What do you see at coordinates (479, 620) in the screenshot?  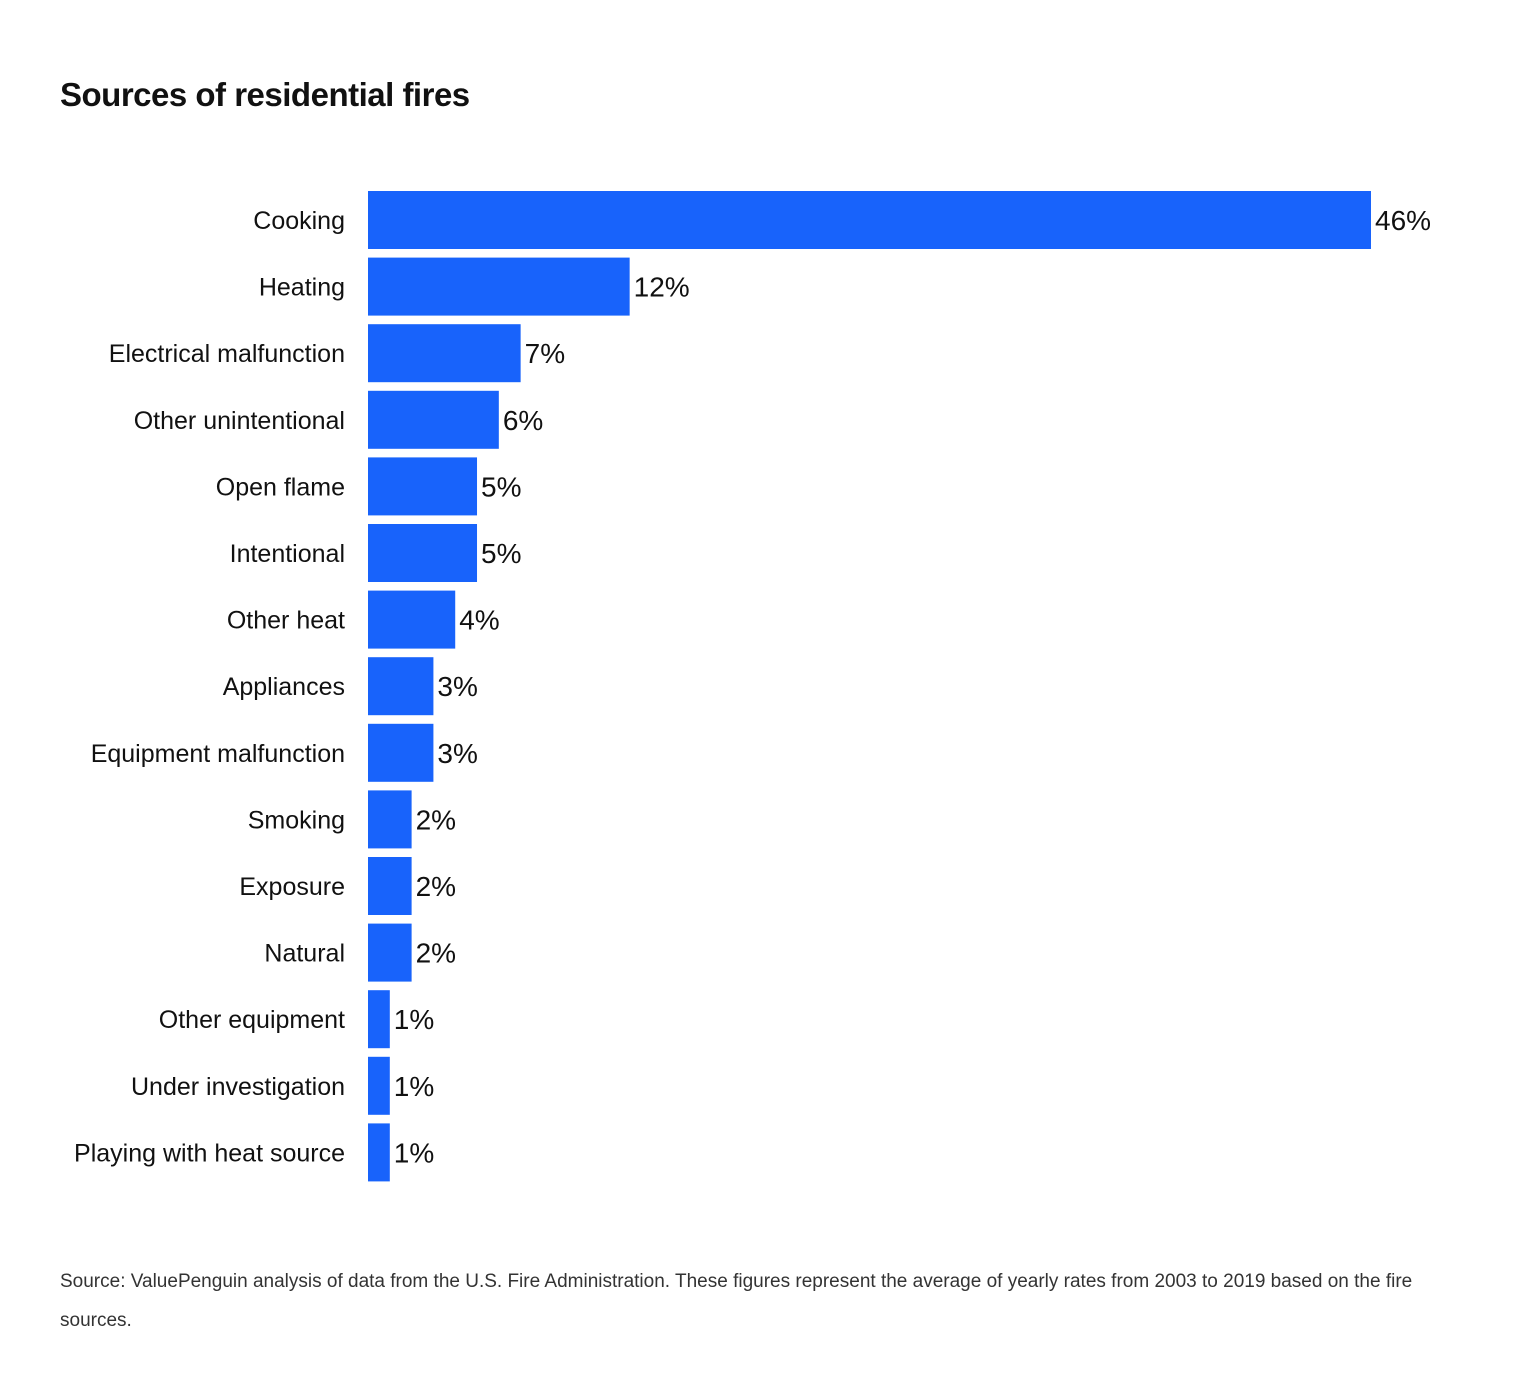 I see `value-label: 4%` at bounding box center [479, 620].